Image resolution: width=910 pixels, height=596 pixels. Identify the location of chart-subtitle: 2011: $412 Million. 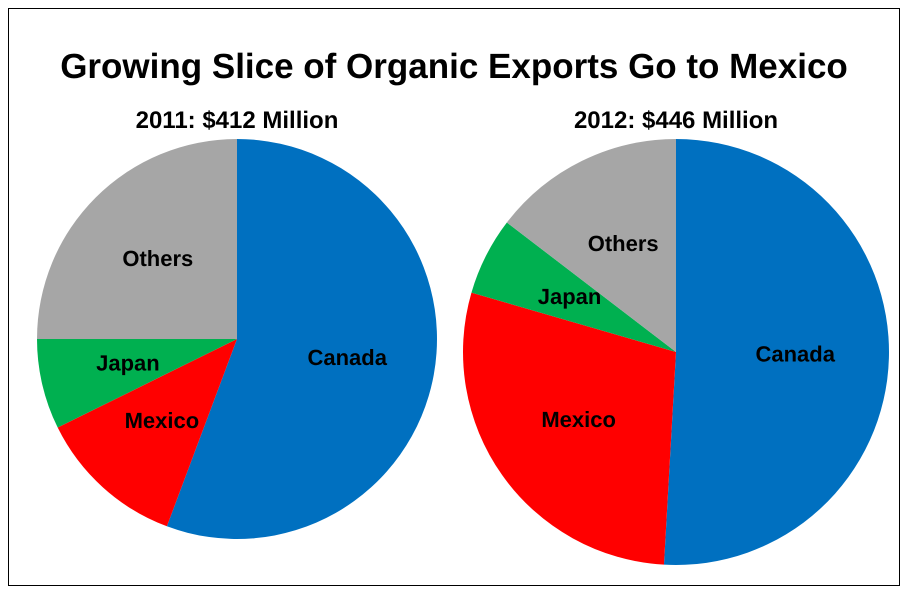
(237, 121).